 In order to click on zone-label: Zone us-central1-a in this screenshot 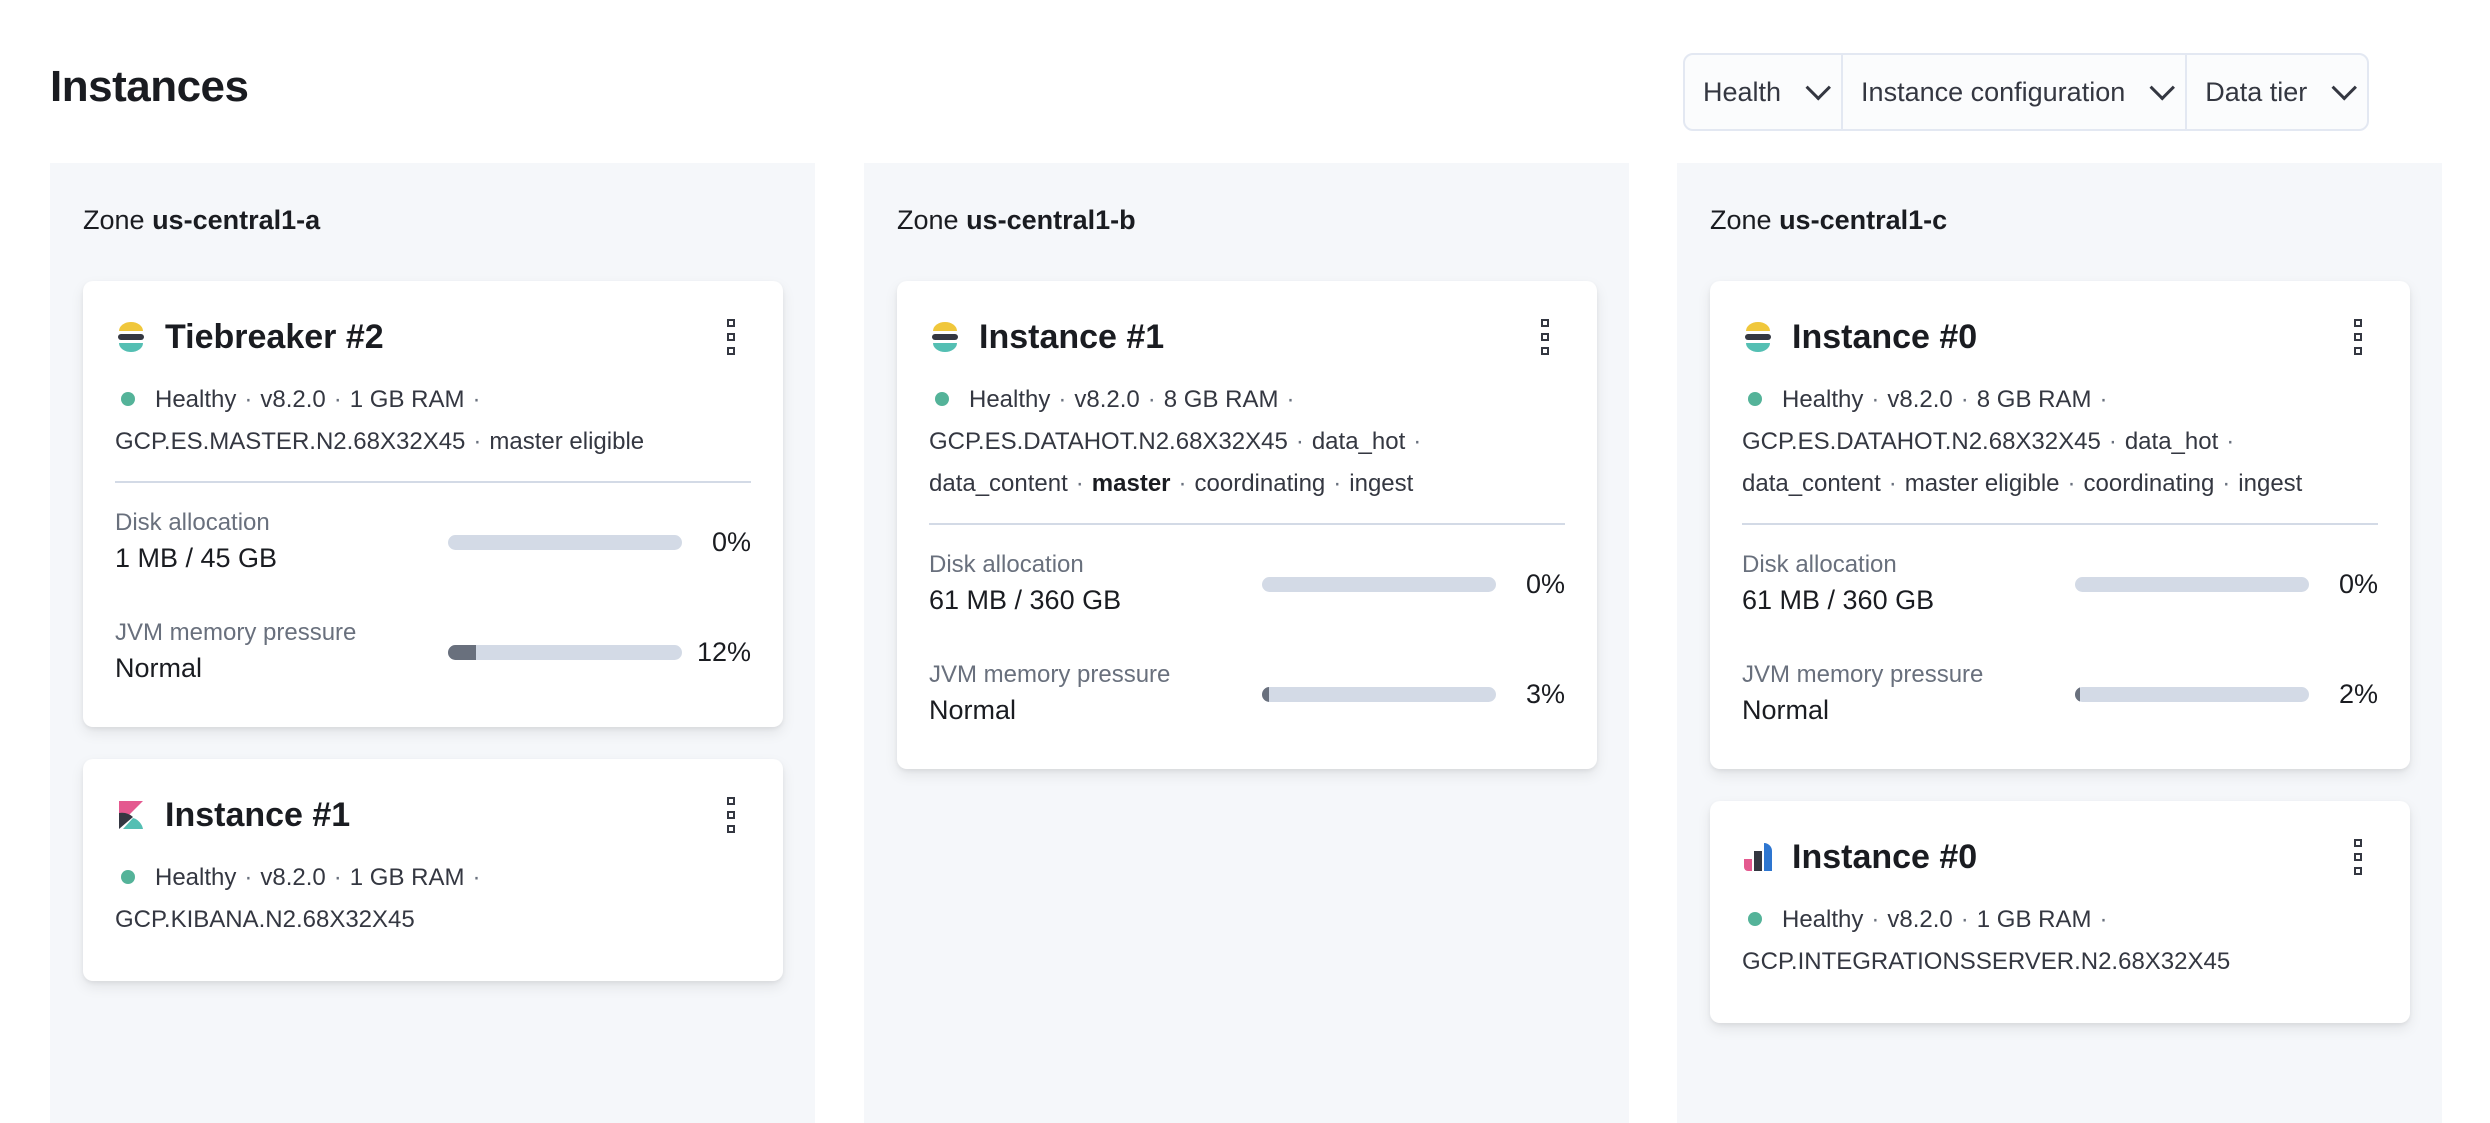, I will do `click(432, 220)`.